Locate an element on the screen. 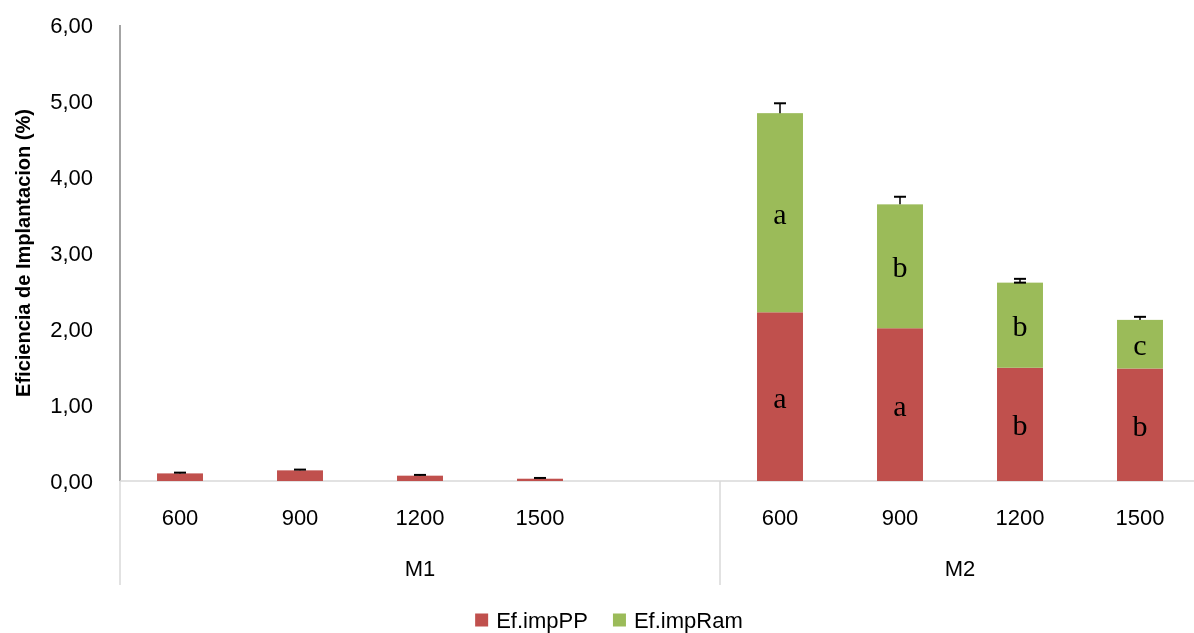 This screenshot has height=633, width=1194. y-tick-label: 2,00 is located at coordinates (71, 329).